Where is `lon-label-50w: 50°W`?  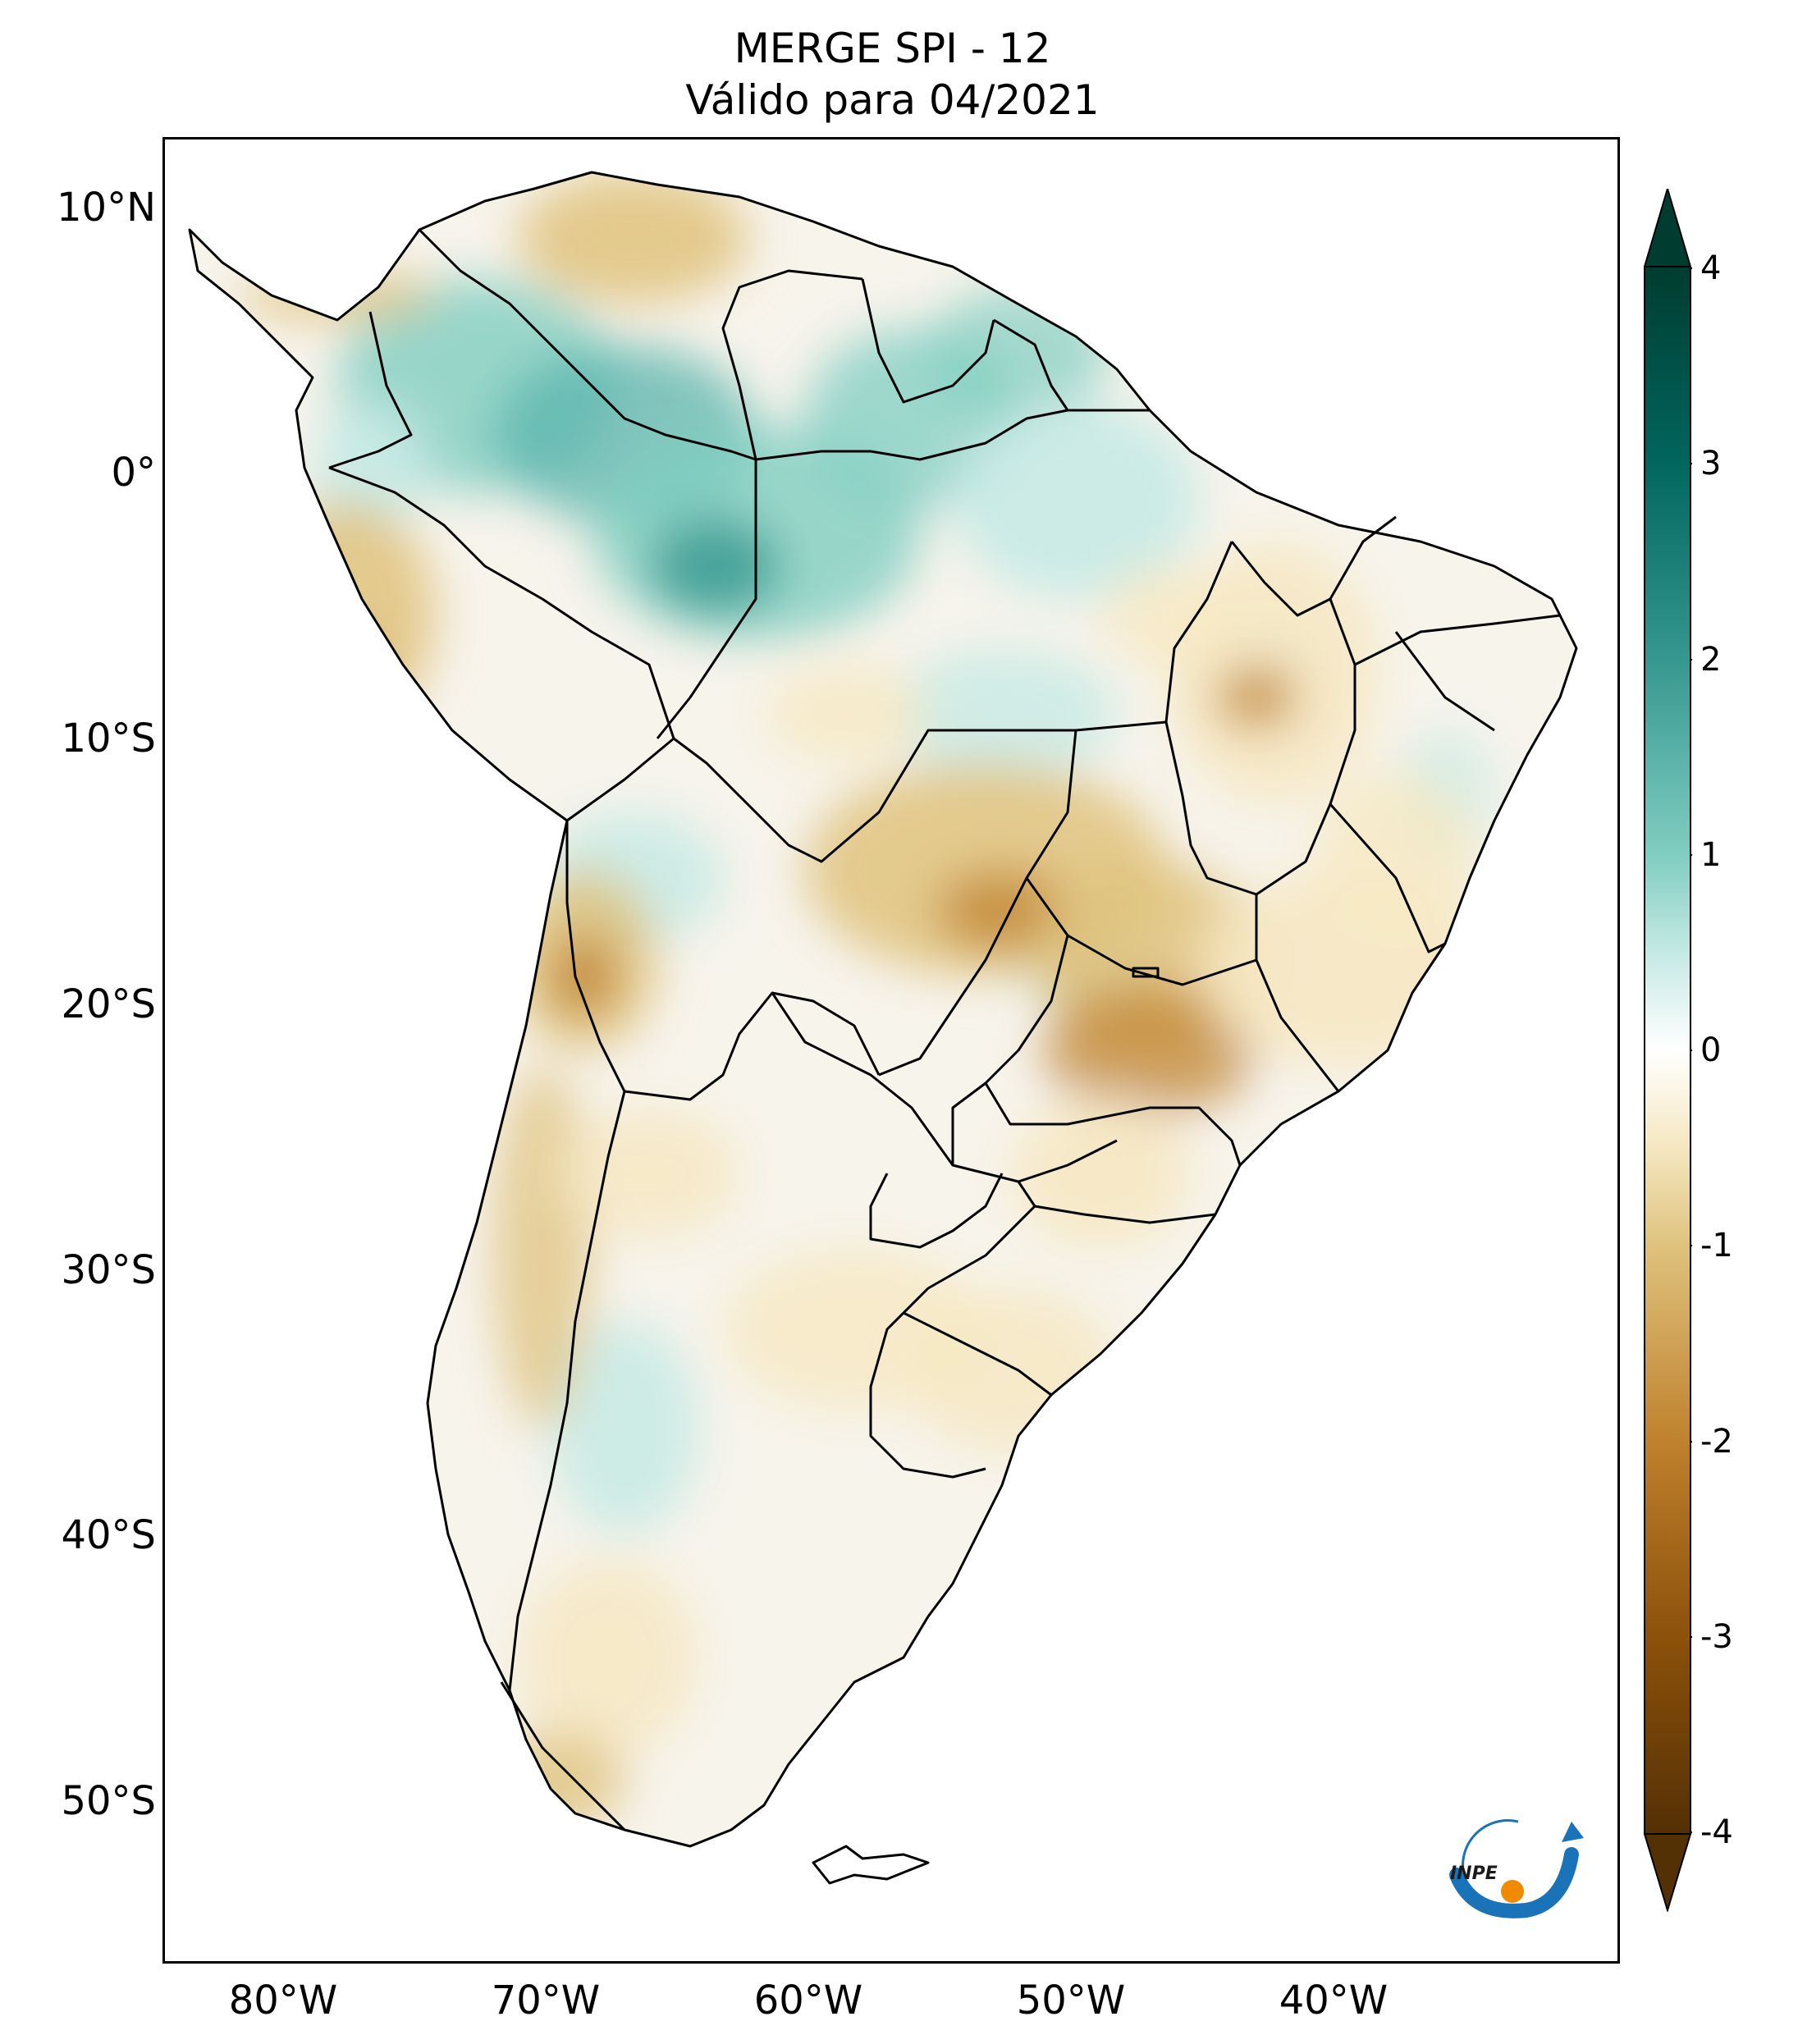 lon-label-50w: 50°W is located at coordinates (1071, 2001).